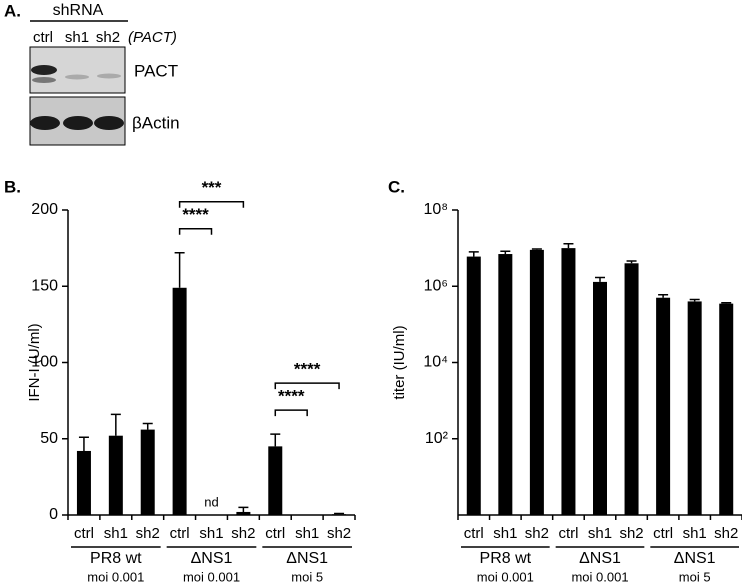 Image resolution: width=742 pixels, height=586 pixels. I want to click on y-tick-label: 100, so click(44, 362).